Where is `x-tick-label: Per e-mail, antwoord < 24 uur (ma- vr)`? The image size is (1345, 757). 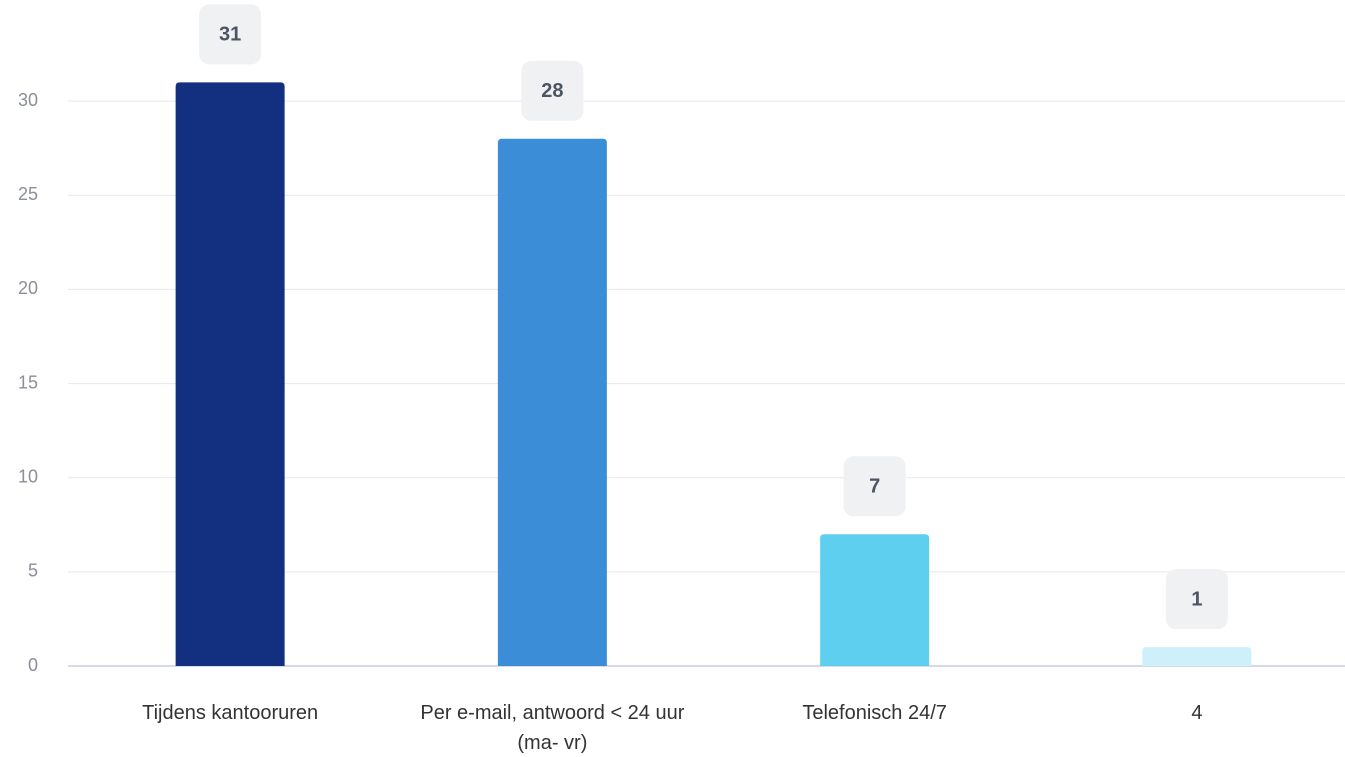
x-tick-label: Per e-mail, antwoord < 24 uur (ma- vr) is located at coordinates (552, 728).